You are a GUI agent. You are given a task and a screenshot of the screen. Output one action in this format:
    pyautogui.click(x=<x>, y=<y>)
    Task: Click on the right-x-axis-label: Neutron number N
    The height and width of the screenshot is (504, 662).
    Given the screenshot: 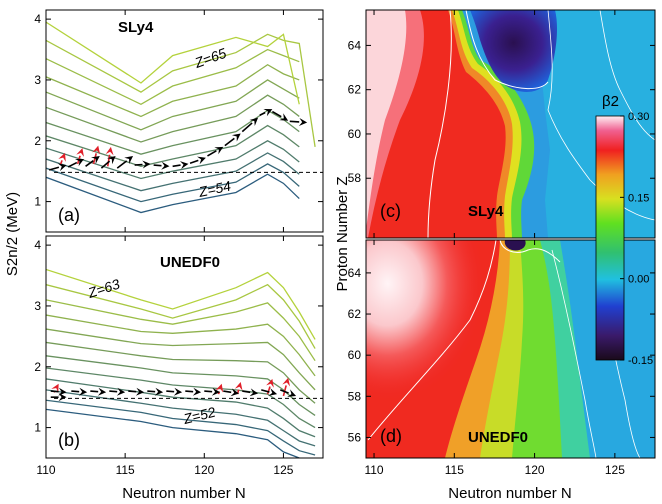 What is the action you would take?
    pyautogui.click(x=509, y=493)
    